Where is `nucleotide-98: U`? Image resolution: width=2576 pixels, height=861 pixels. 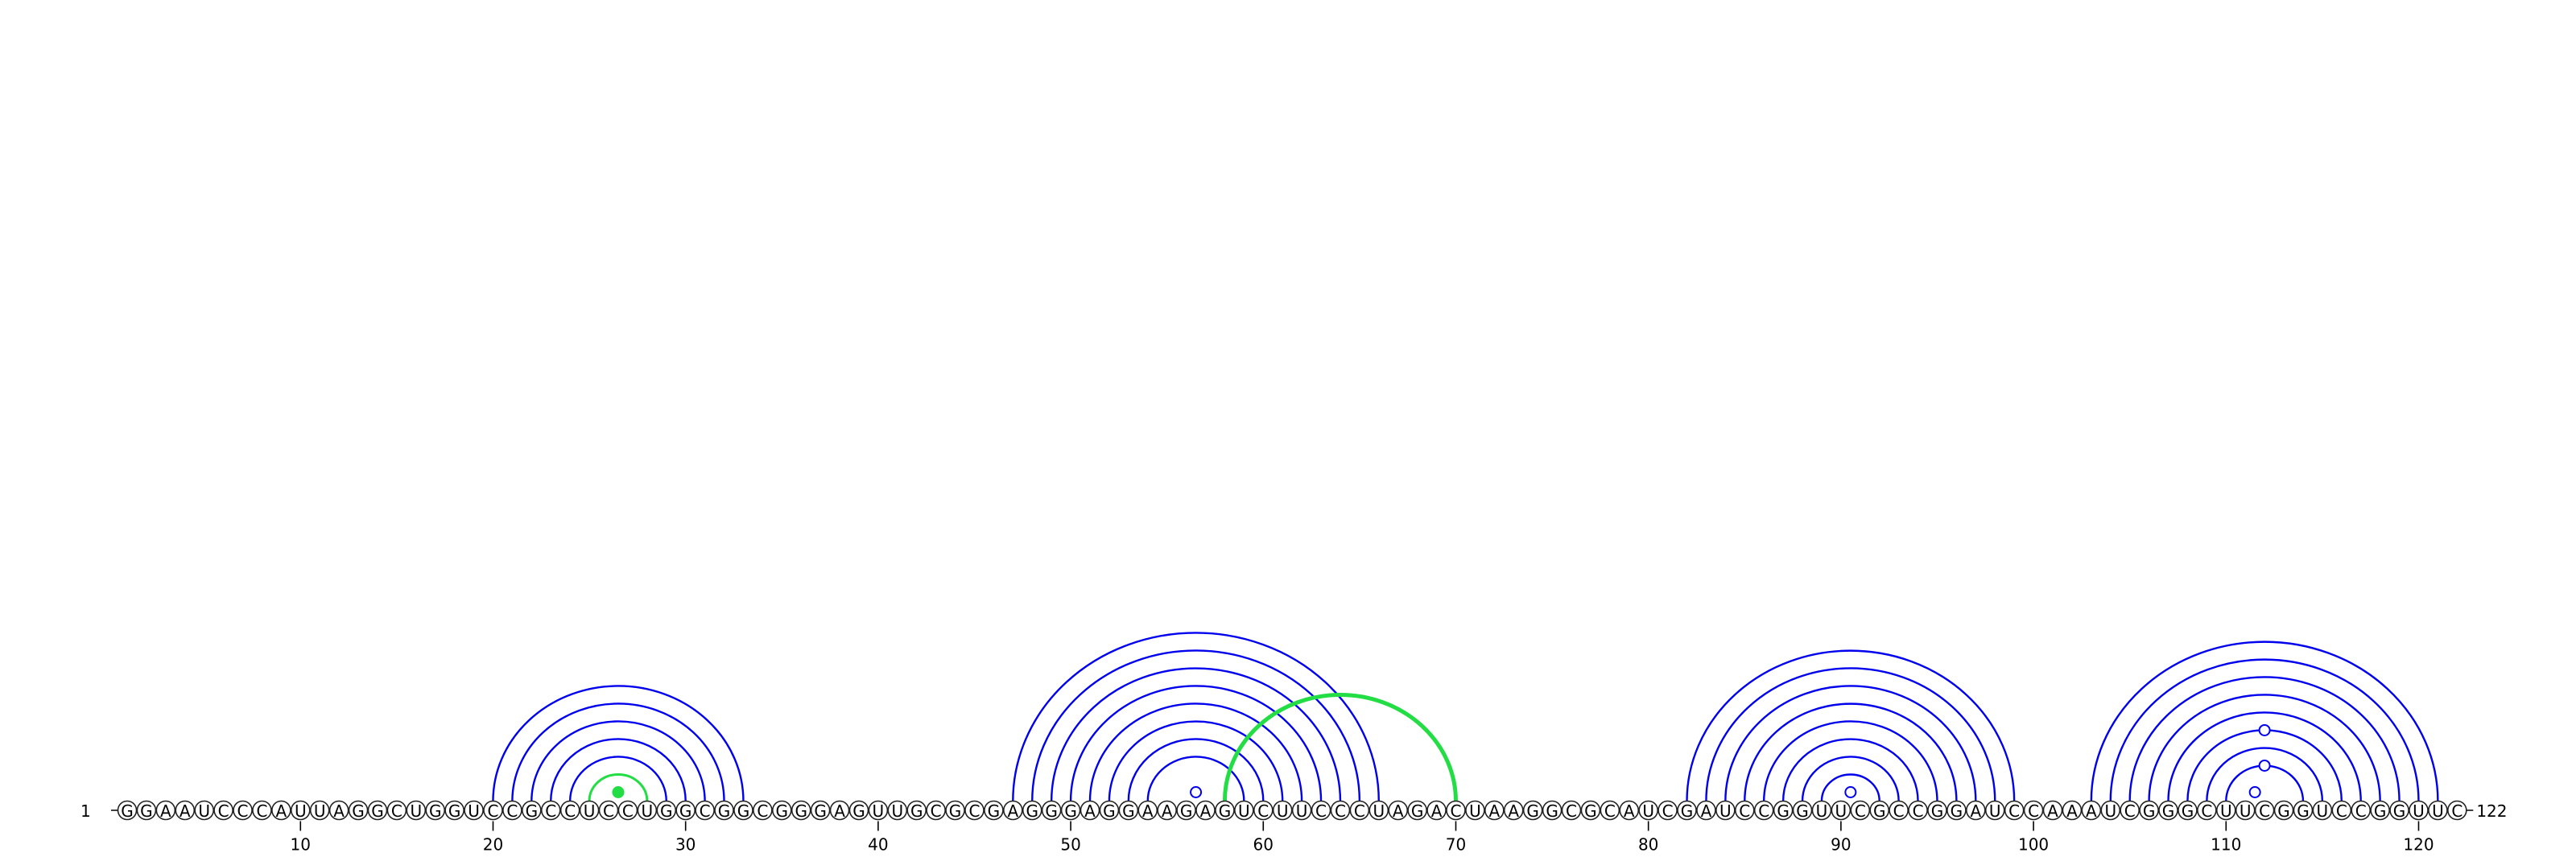
nucleotide-98: U is located at coordinates (1994, 810).